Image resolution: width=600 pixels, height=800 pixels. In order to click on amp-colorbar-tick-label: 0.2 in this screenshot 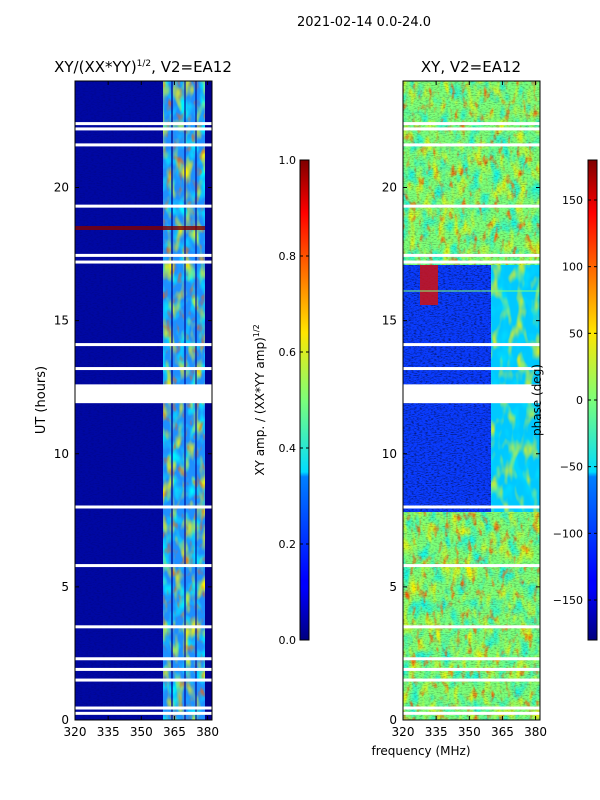, I will do `click(288, 544)`.